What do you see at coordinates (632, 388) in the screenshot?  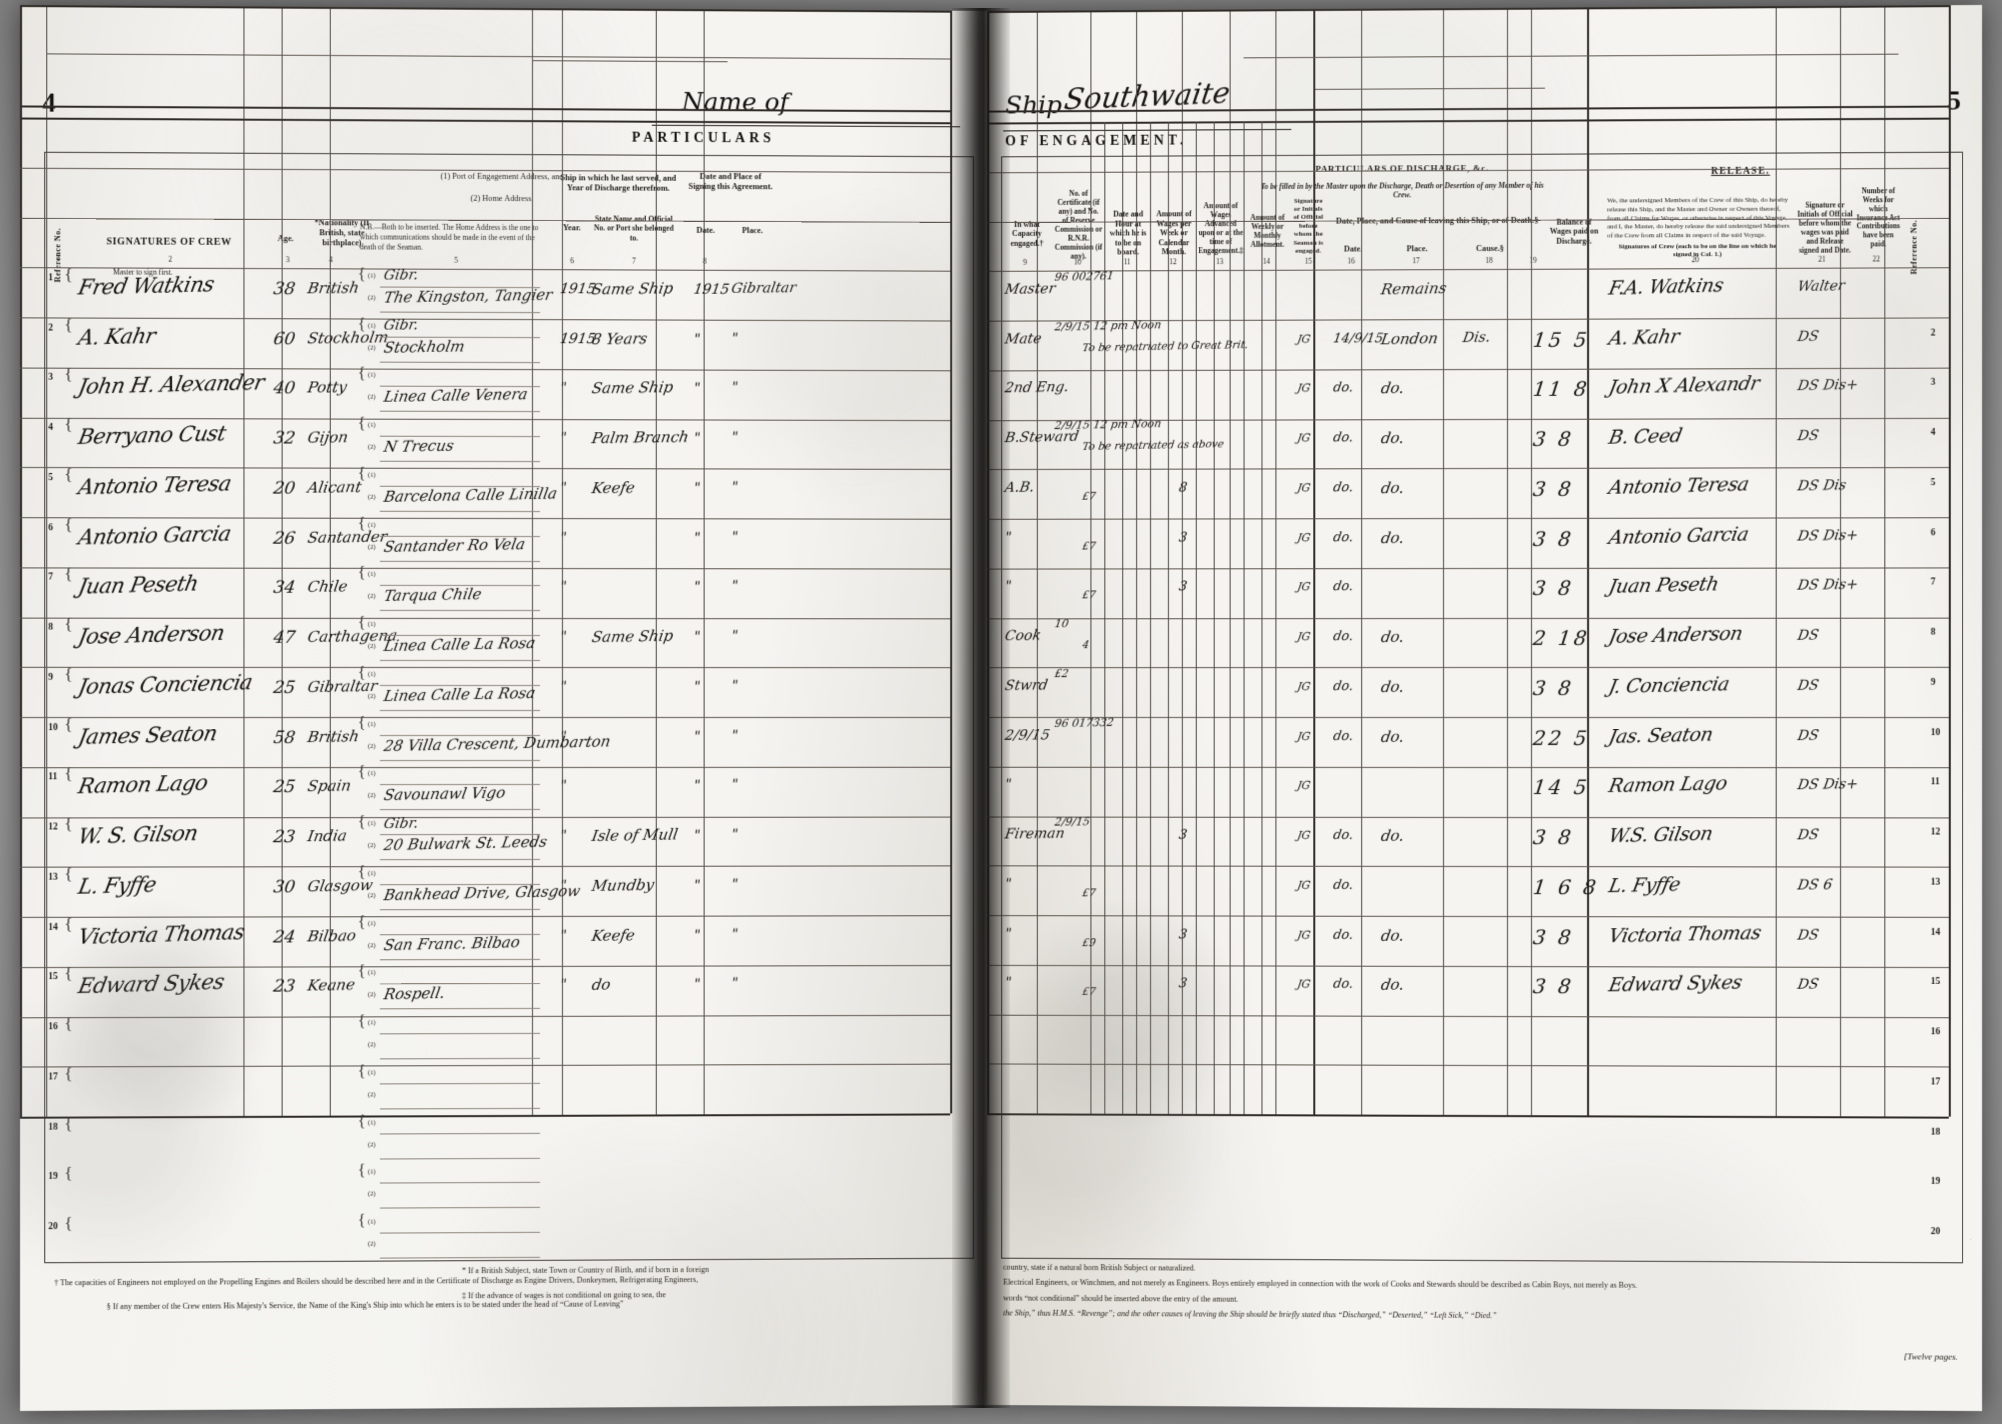 I see `crew-last-ship: Same Ship` at bounding box center [632, 388].